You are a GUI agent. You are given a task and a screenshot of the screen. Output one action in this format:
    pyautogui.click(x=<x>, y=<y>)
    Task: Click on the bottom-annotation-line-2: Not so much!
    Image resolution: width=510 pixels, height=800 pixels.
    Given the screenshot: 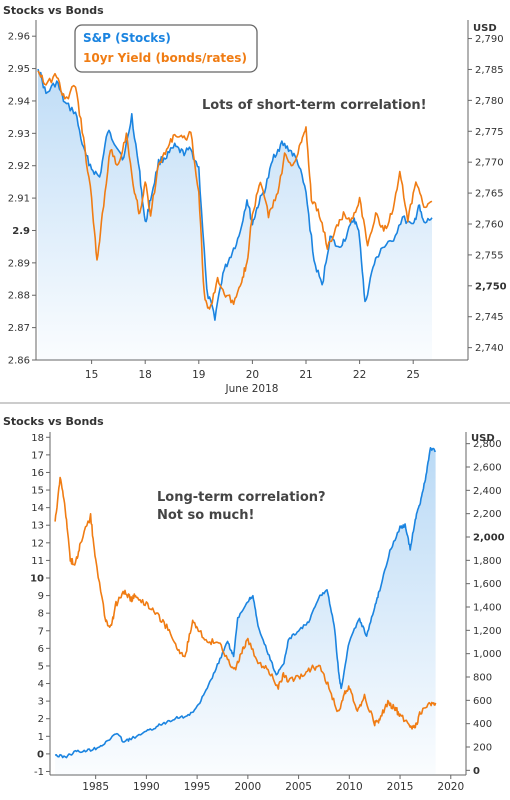 What is the action you would take?
    pyautogui.click(x=205, y=515)
    